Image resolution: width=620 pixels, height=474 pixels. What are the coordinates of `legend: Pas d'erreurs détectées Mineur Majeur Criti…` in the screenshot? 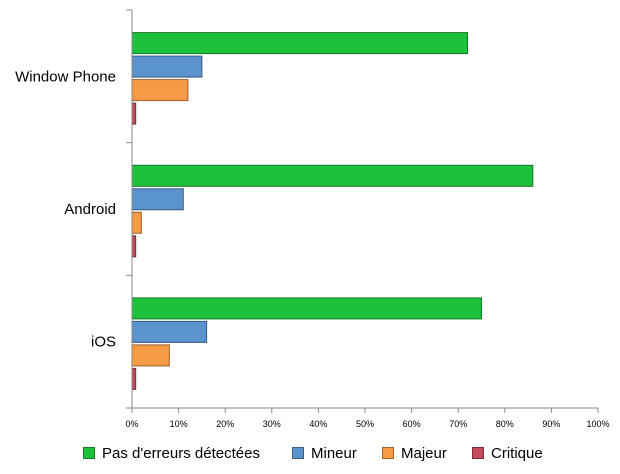 It's located at (310, 453).